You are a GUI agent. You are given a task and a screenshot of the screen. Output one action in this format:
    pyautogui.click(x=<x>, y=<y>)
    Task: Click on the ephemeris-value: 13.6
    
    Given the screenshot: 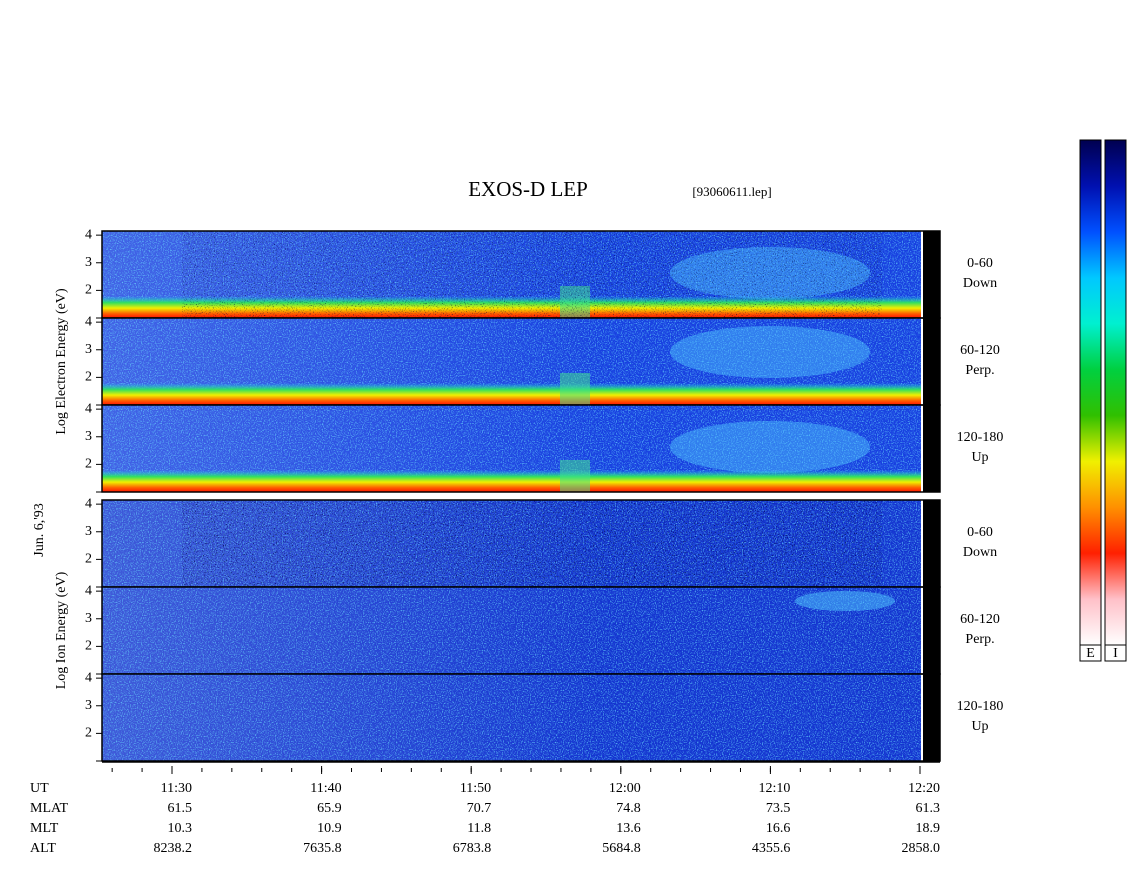 What is the action you would take?
    pyautogui.click(x=628, y=828)
    